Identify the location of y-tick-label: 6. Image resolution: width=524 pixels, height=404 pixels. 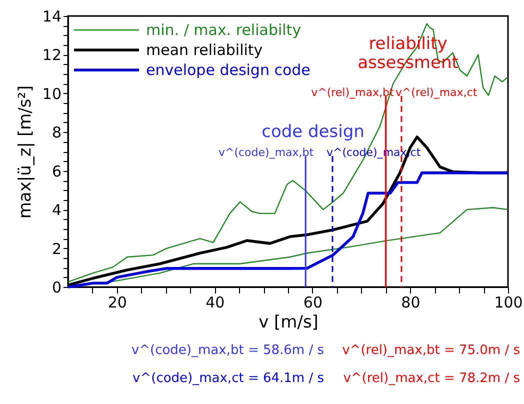
(57, 171).